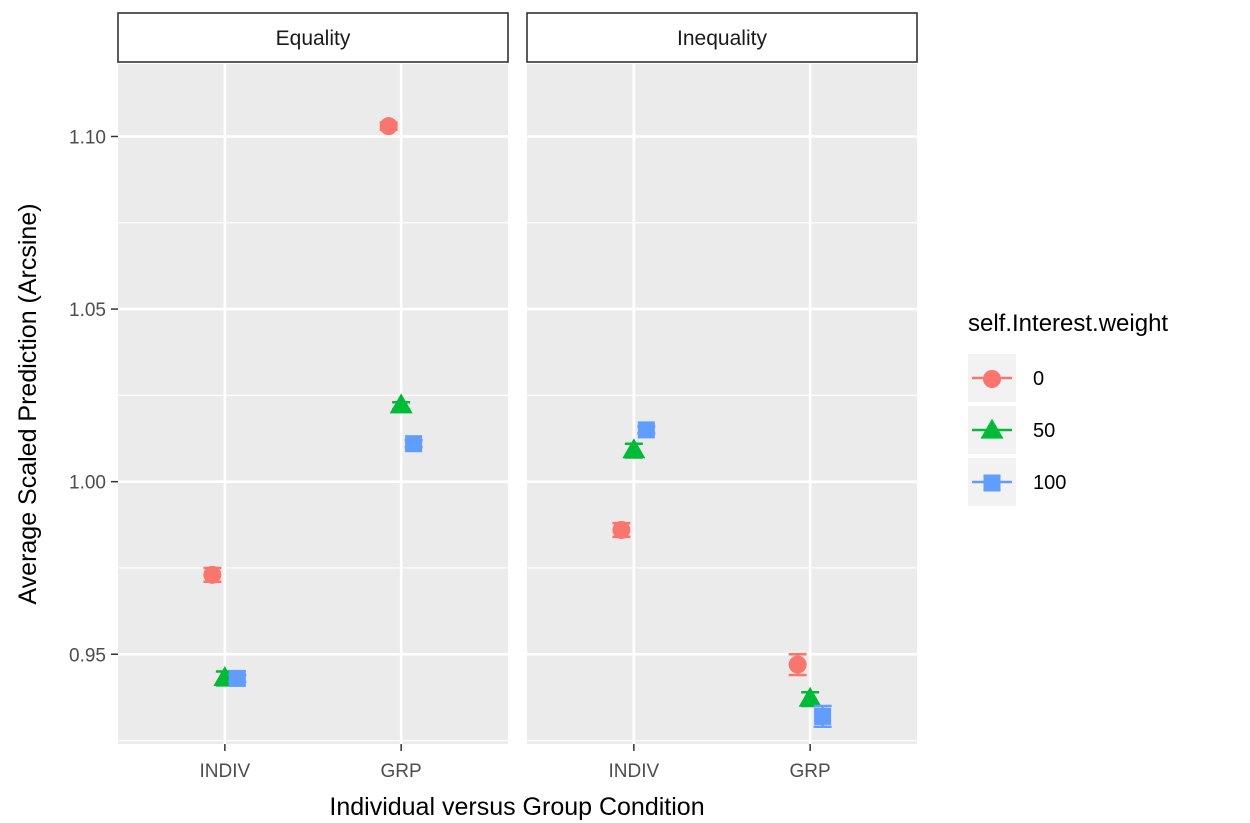  Describe the element at coordinates (646, 430) in the screenshot. I see `point-inequality-indiv-w100` at that location.